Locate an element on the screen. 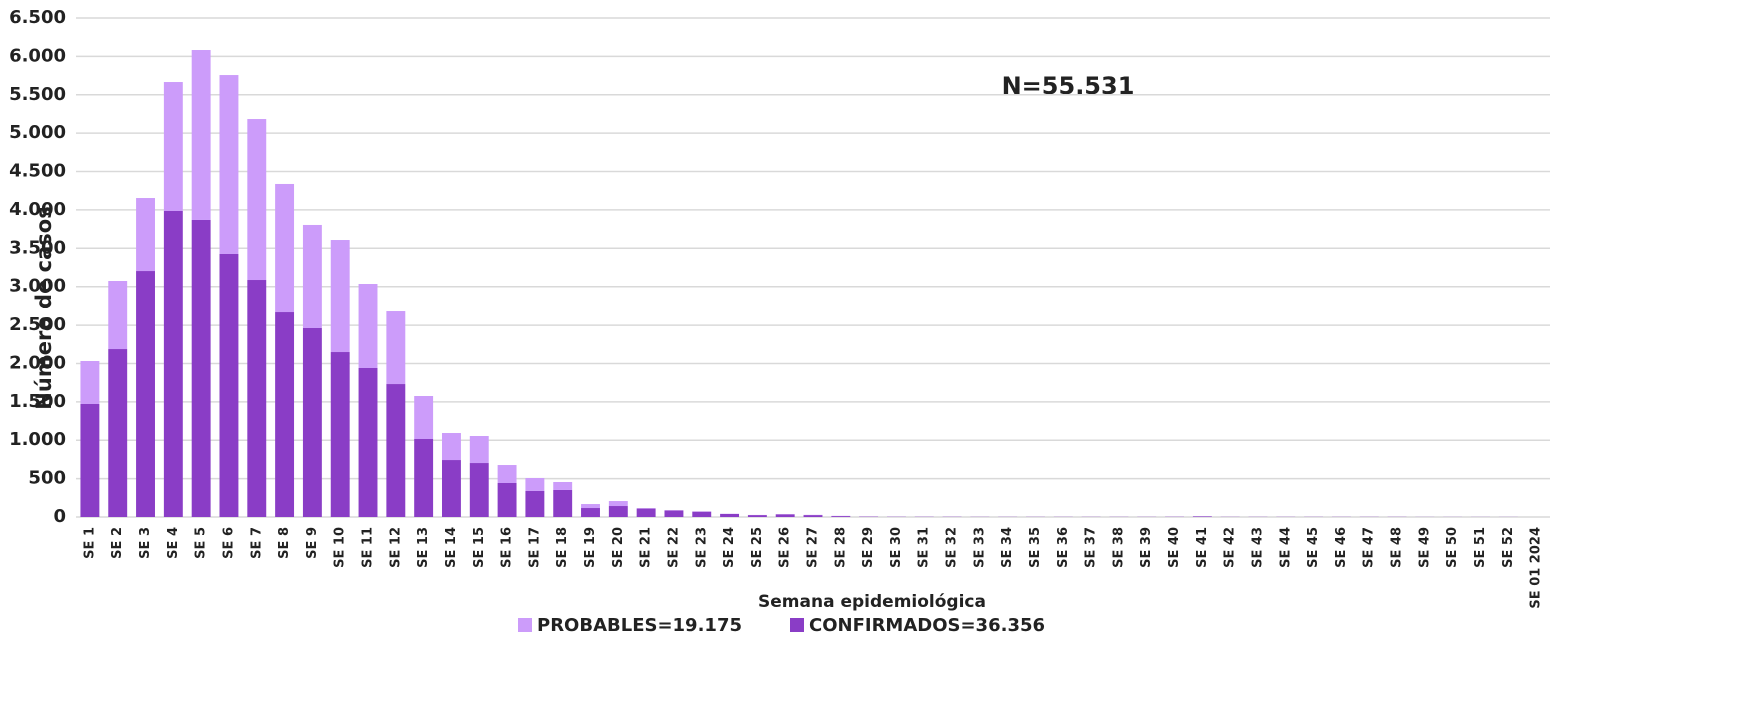 This screenshot has width=1764, height=715. x-tick-label: SE 47 is located at coordinates (1369, 547).